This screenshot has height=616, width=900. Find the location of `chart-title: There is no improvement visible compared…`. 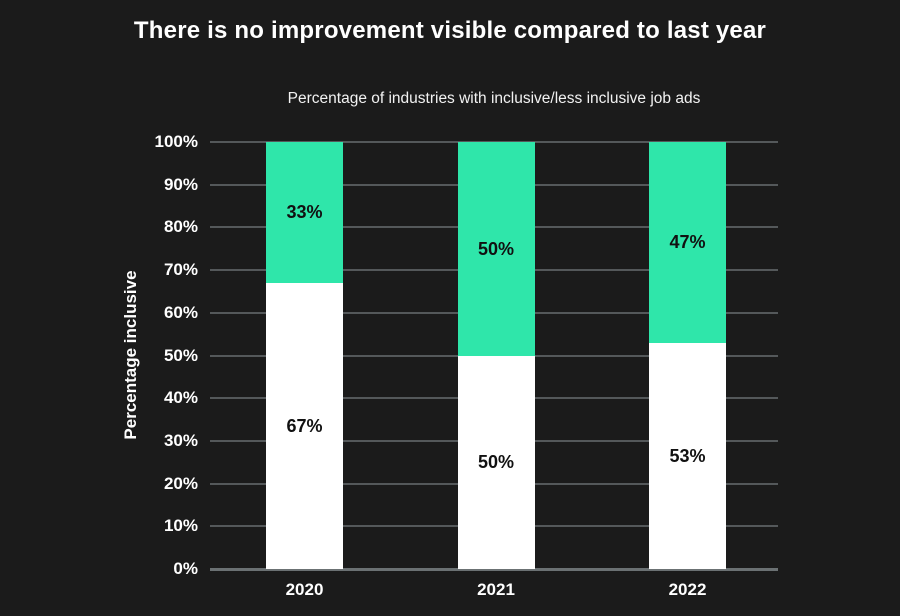

chart-title: There is no improvement visible compared… is located at coordinates (450, 30).